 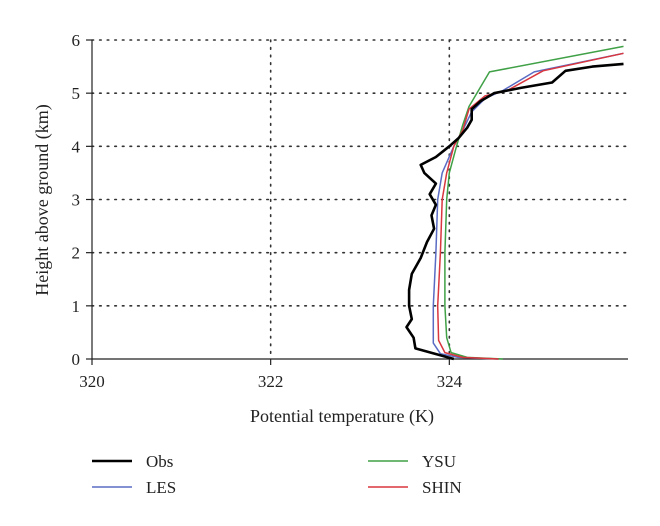 What do you see at coordinates (442, 487) in the screenshot?
I see `legend-label: SHIN` at bounding box center [442, 487].